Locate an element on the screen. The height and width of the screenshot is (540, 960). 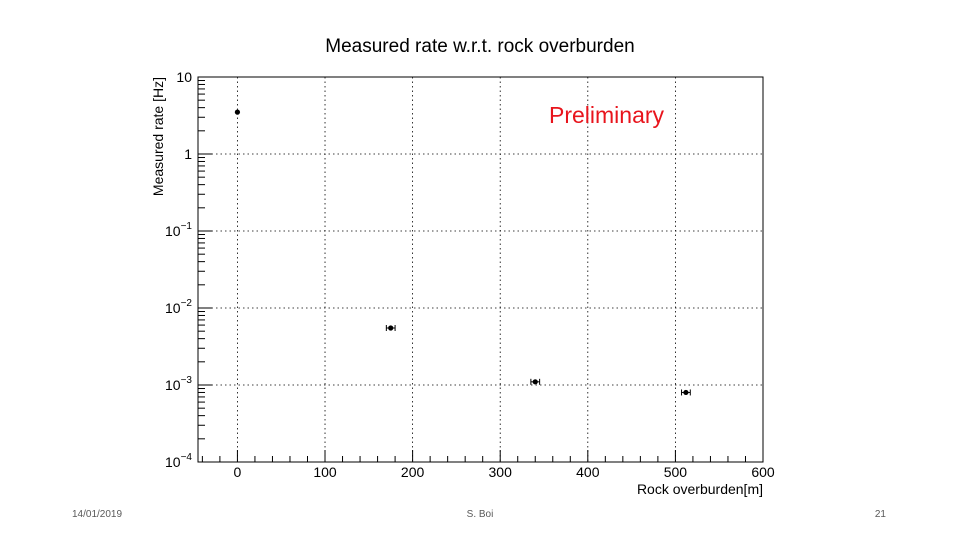
x-tick-label: 100 is located at coordinates (325, 472).